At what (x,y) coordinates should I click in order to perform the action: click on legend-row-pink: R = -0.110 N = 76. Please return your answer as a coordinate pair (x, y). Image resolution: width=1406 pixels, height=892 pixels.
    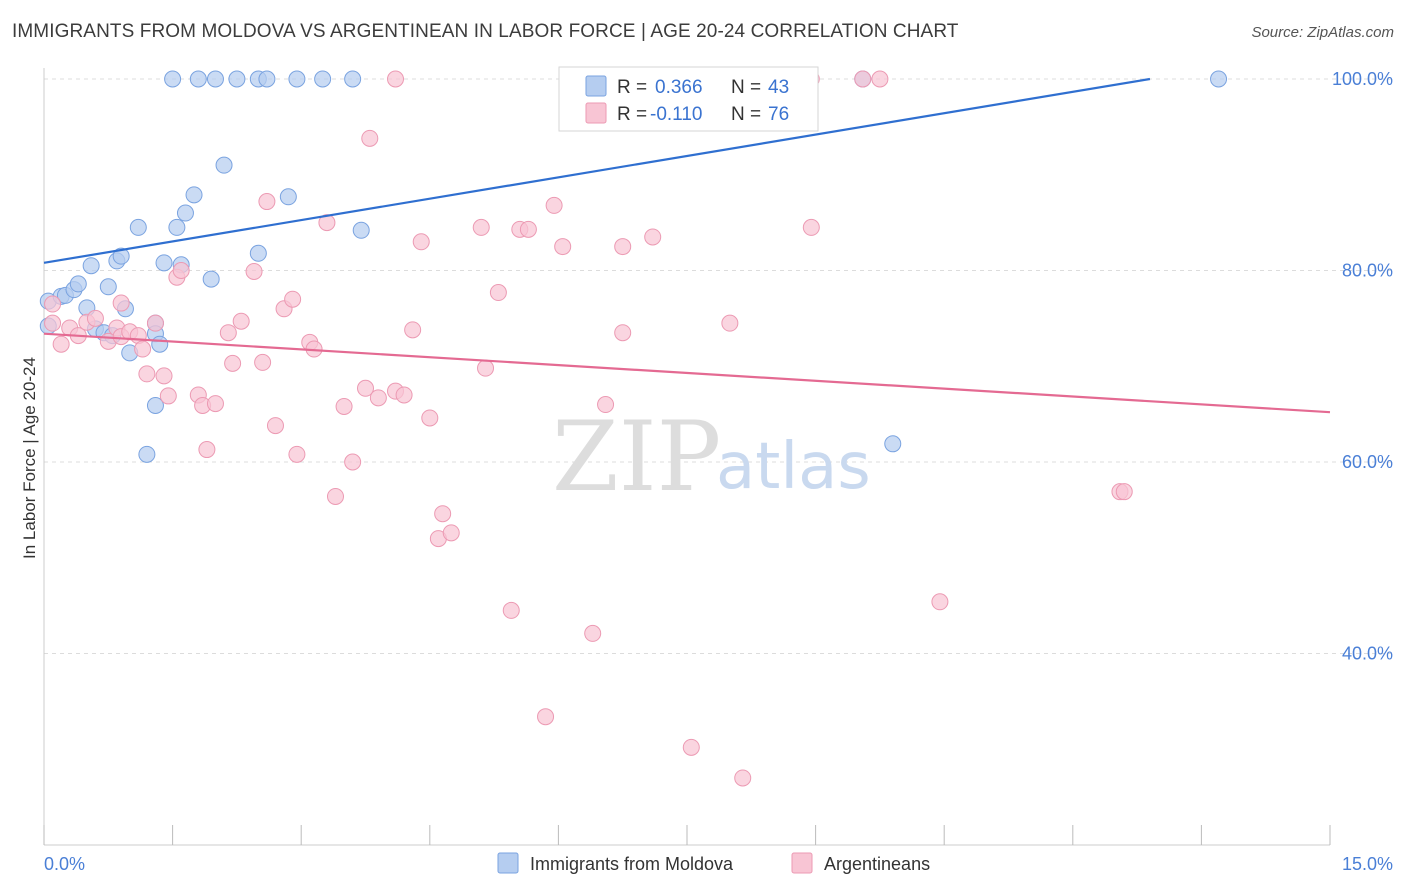
    Looking at the image, I should click on (687, 113).